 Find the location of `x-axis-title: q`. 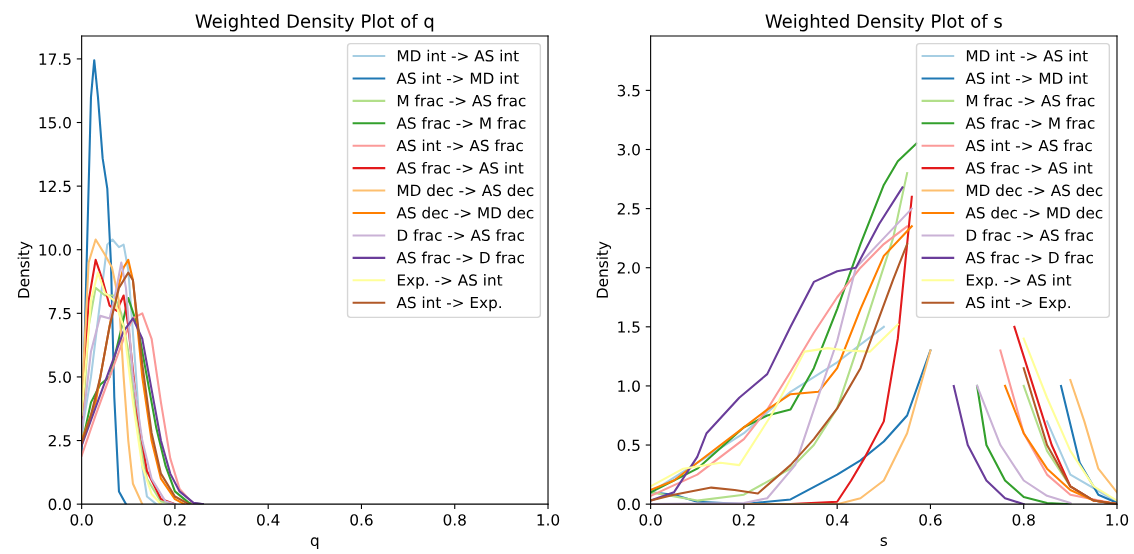

x-axis-title: q is located at coordinates (314, 543).